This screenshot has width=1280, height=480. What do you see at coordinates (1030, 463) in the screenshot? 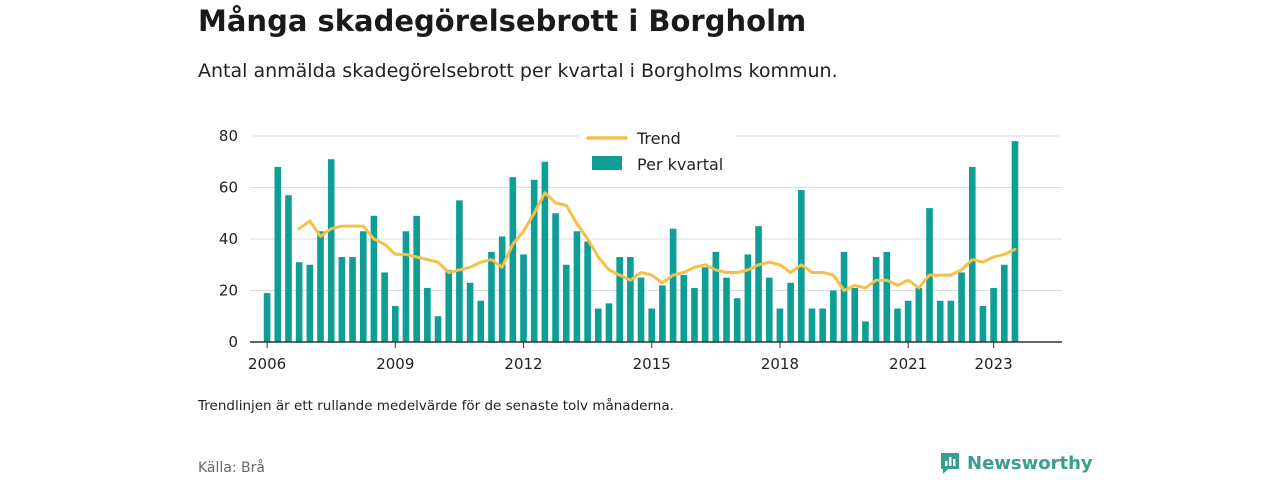
I see `newsworthy-logo-text: Newsworthy` at bounding box center [1030, 463].